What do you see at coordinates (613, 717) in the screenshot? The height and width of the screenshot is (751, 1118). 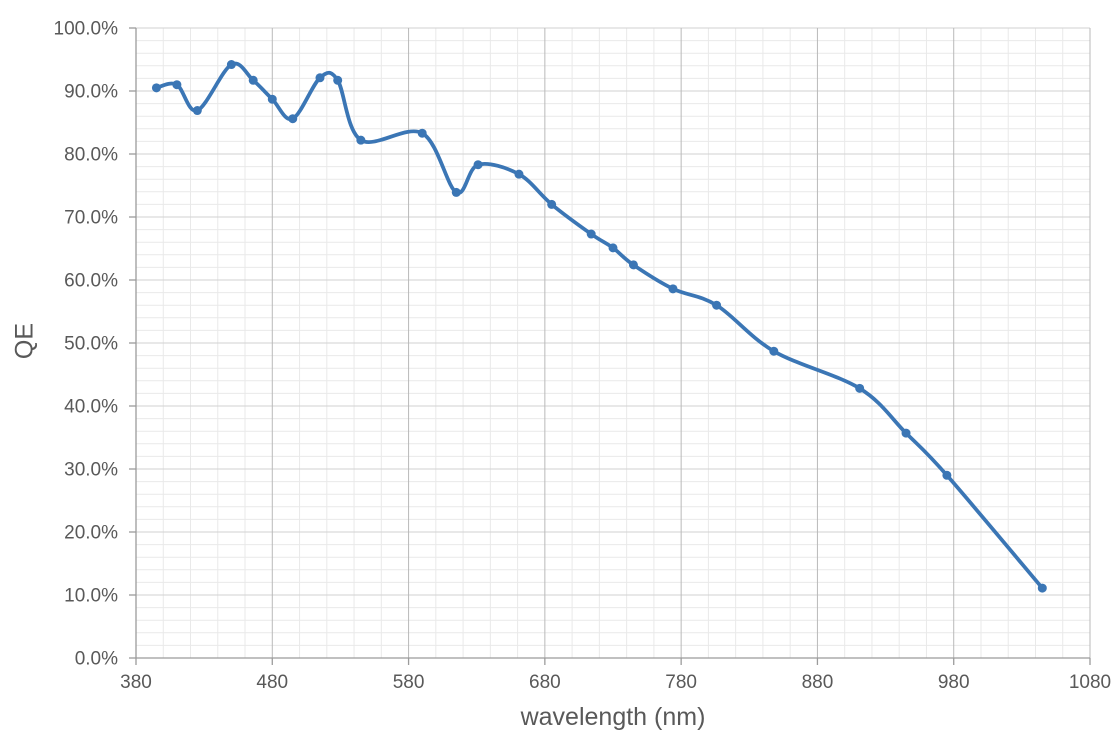 I see `x-axis-title: wavelength (nm)` at bounding box center [613, 717].